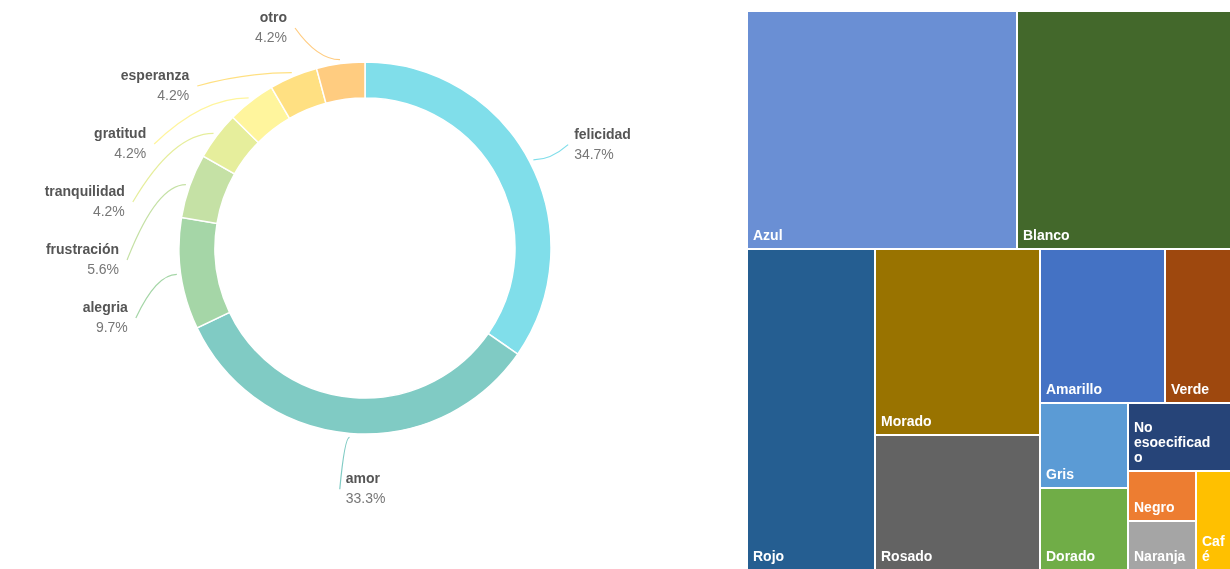 This screenshot has height=569, width=1230. What do you see at coordinates (84, 191) in the screenshot?
I see `slice-label: tranquilidad` at bounding box center [84, 191].